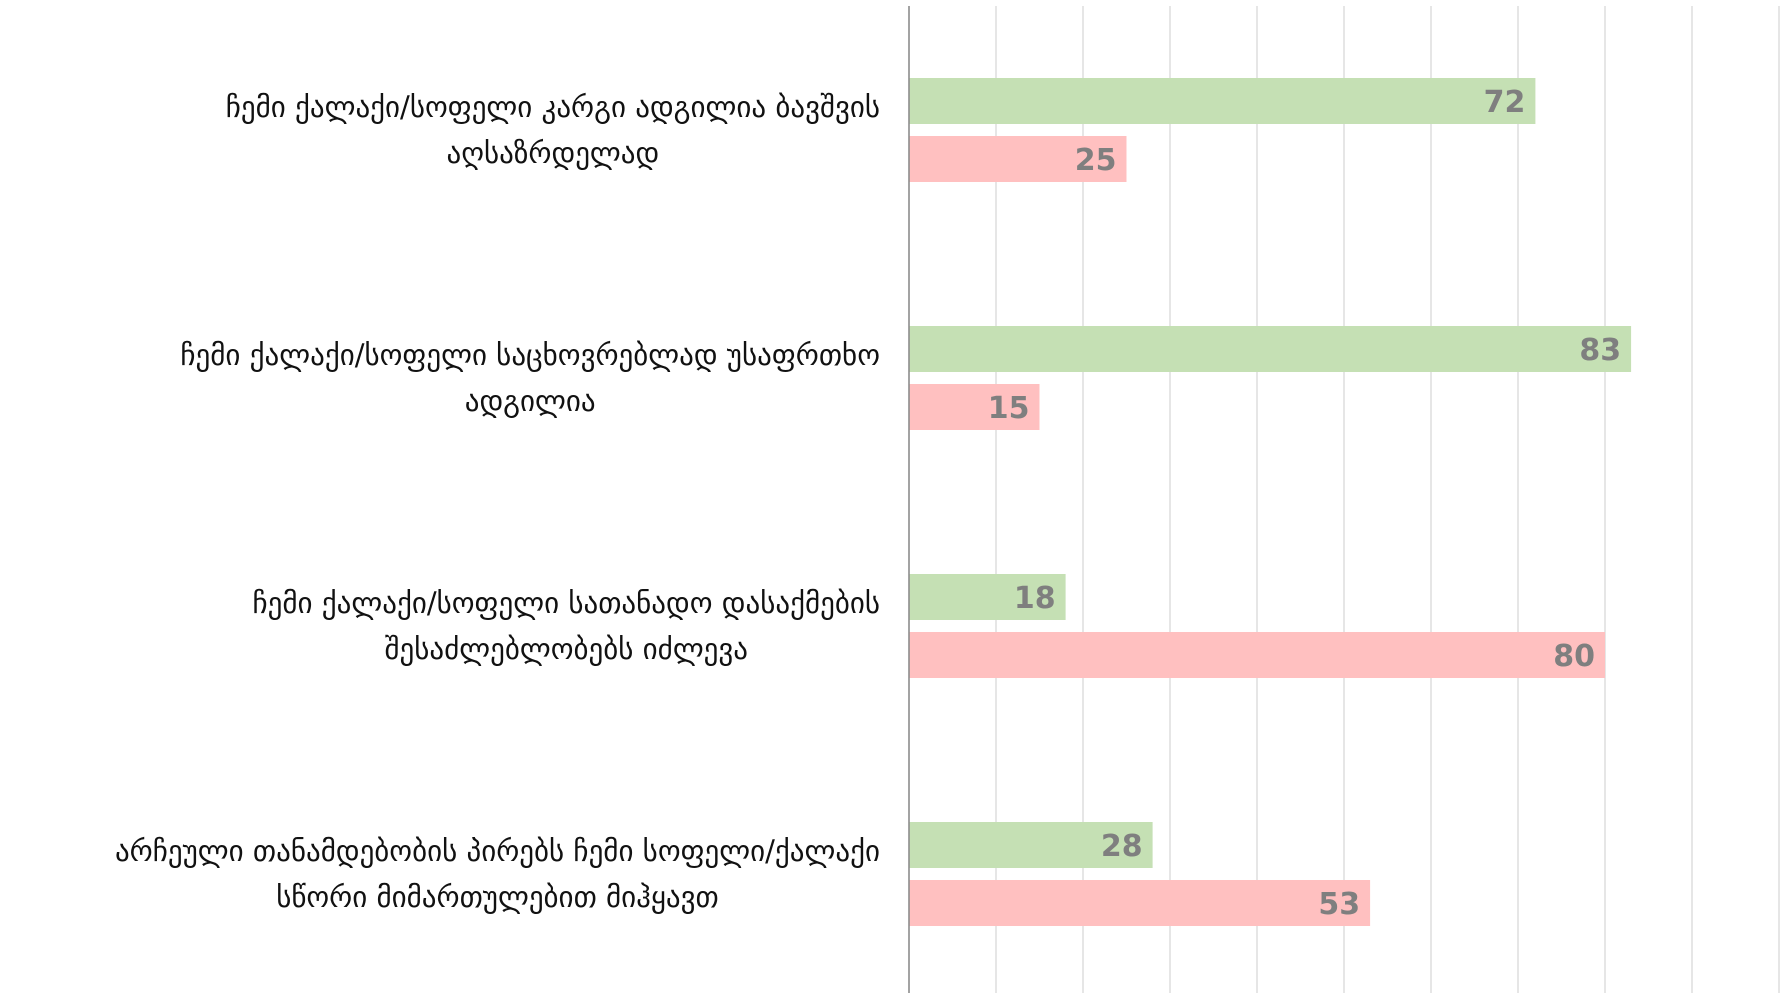 The width and height of the screenshot is (1782, 993). Describe the element at coordinates (1505, 102) in the screenshot. I see `data-label: 72` at that location.